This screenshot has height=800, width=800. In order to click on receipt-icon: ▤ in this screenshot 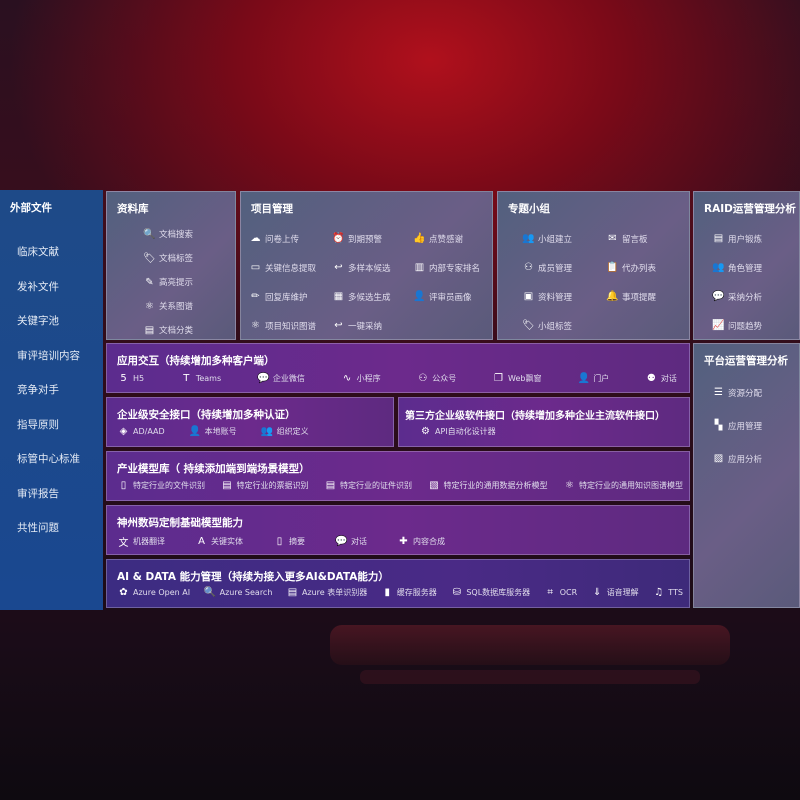, I will do `click(227, 485)`.